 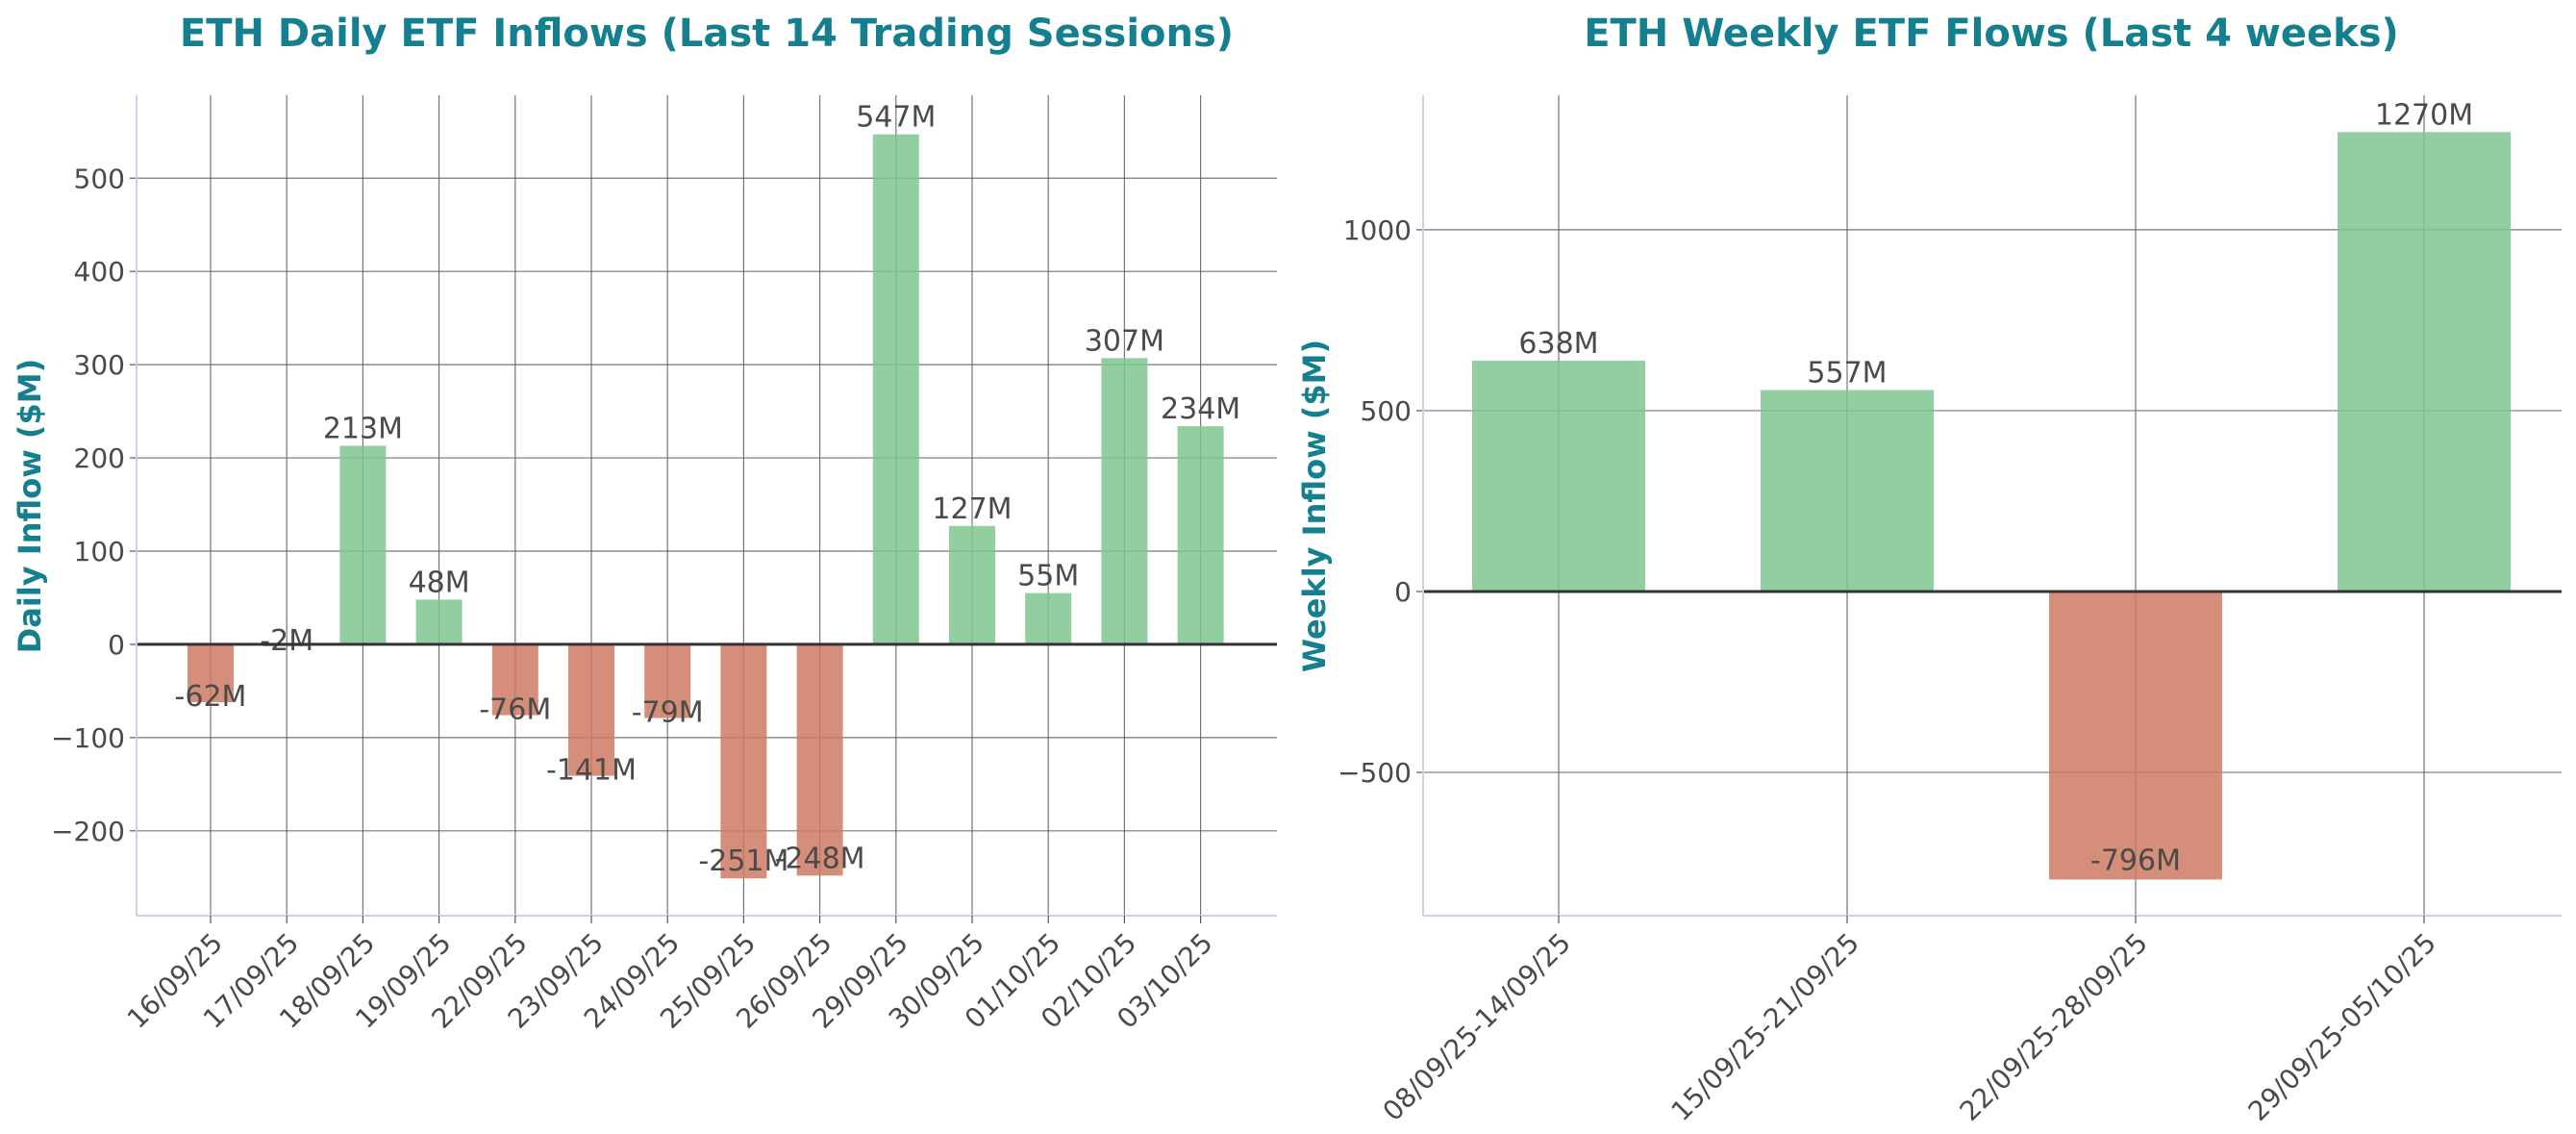 I want to click on daily-data-label: -141M, so click(x=591, y=771).